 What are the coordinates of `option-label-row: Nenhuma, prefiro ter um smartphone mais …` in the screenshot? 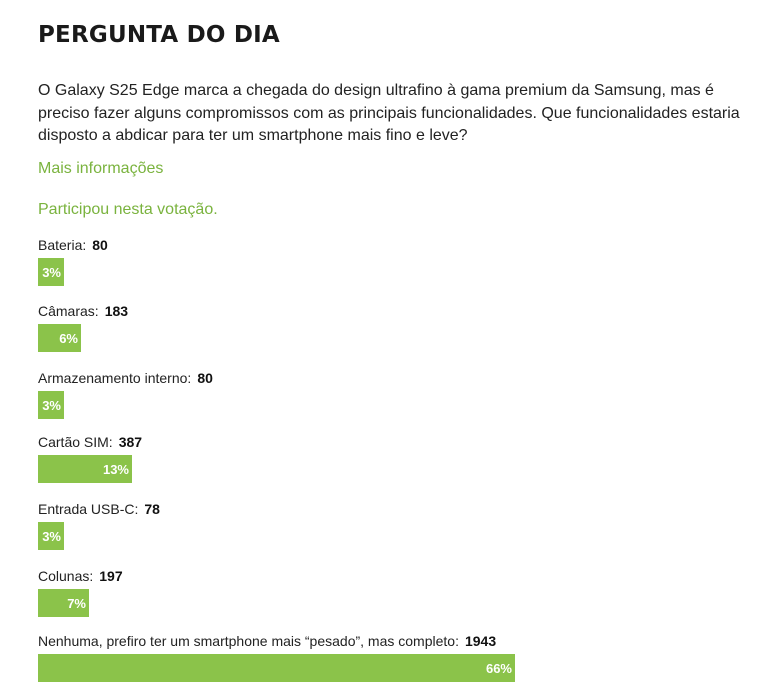 It's located at (267, 641).